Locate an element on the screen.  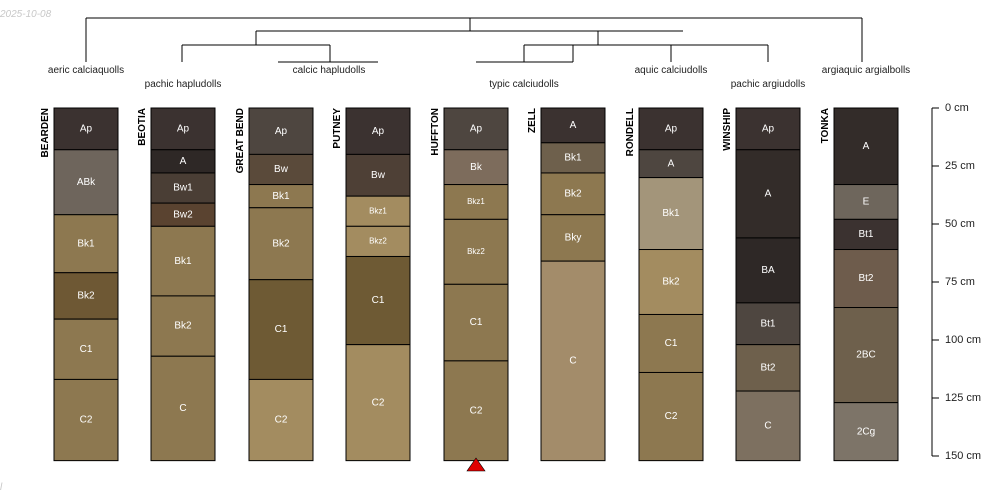
profile-name: BEOTIA is located at coordinates (142, 127).